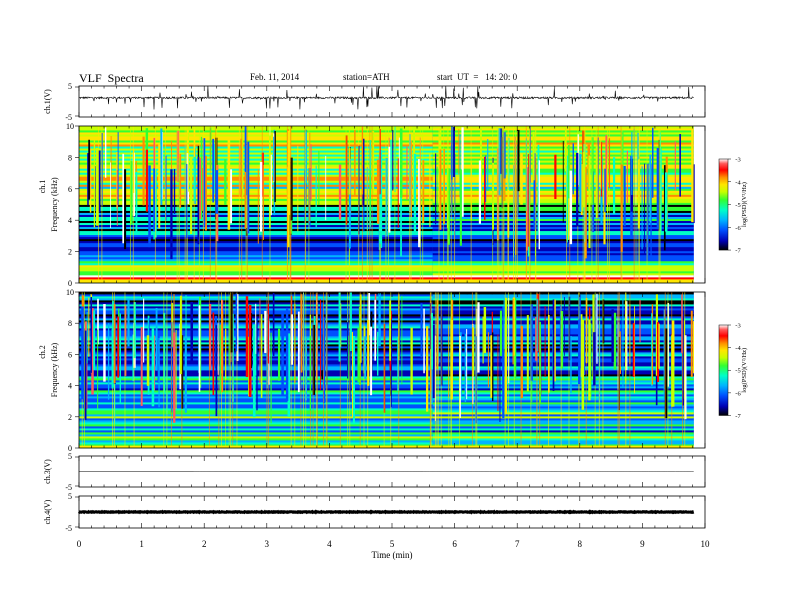 This screenshot has width=792, height=612. What do you see at coordinates (392, 555) in the screenshot?
I see `x-axis-label: Time (min)` at bounding box center [392, 555].